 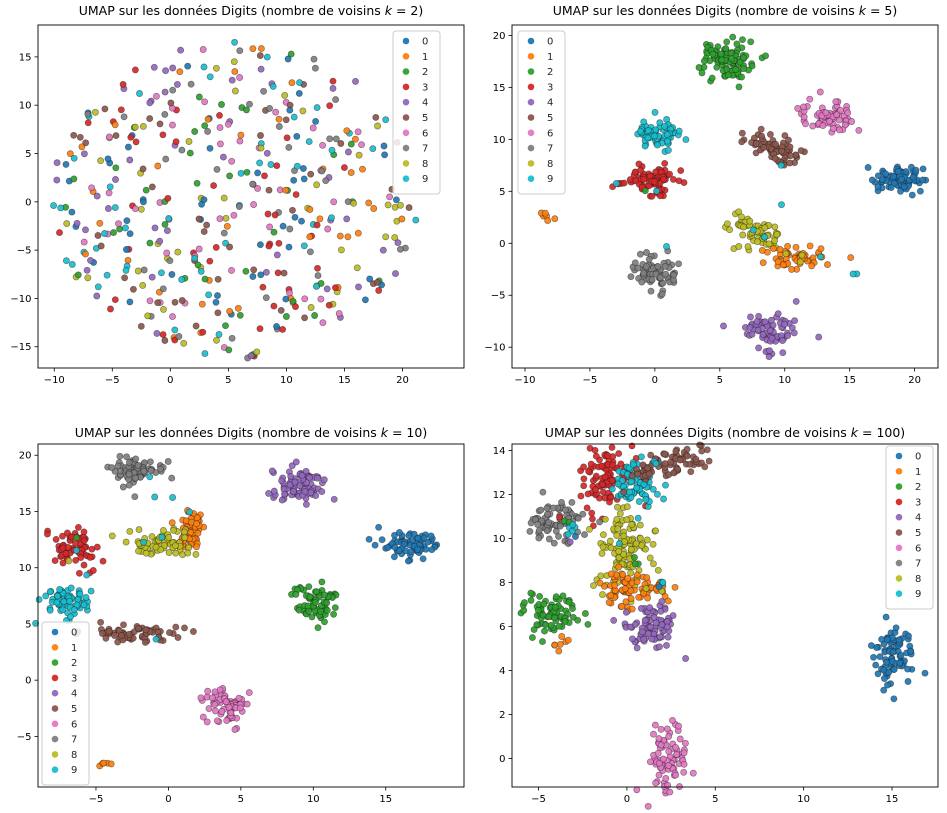 What do you see at coordinates (425, 118) in the screenshot?
I see `legend-label: 5` at bounding box center [425, 118].